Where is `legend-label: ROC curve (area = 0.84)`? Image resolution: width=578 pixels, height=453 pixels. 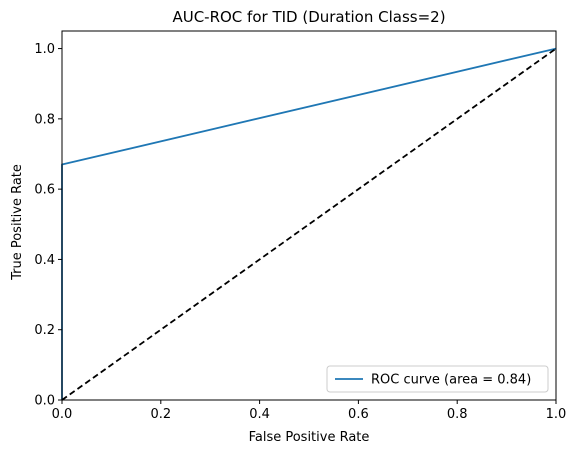 legend-label: ROC curve (area = 0.84) is located at coordinates (451, 380).